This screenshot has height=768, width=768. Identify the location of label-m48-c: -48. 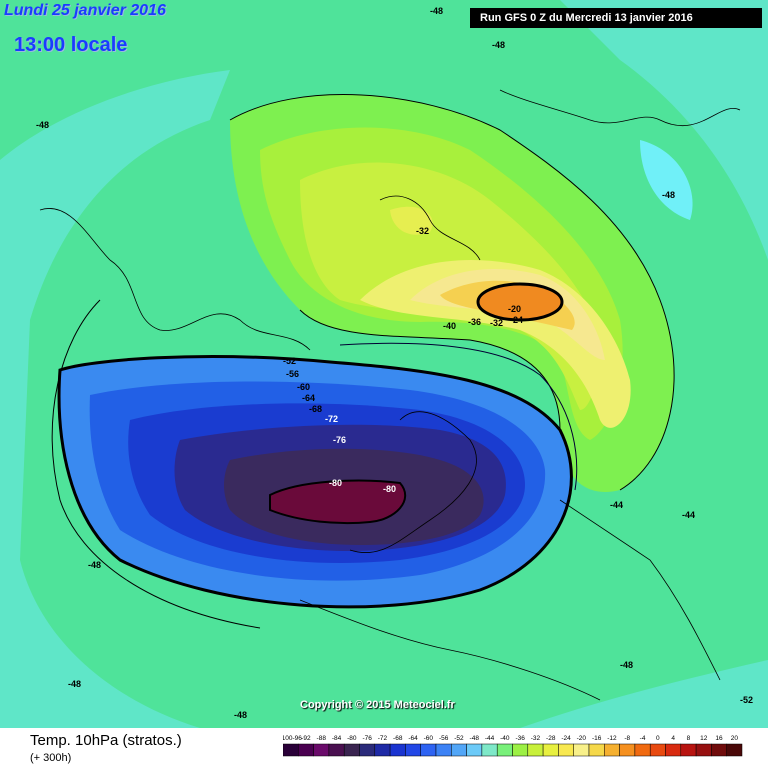
(498, 45).